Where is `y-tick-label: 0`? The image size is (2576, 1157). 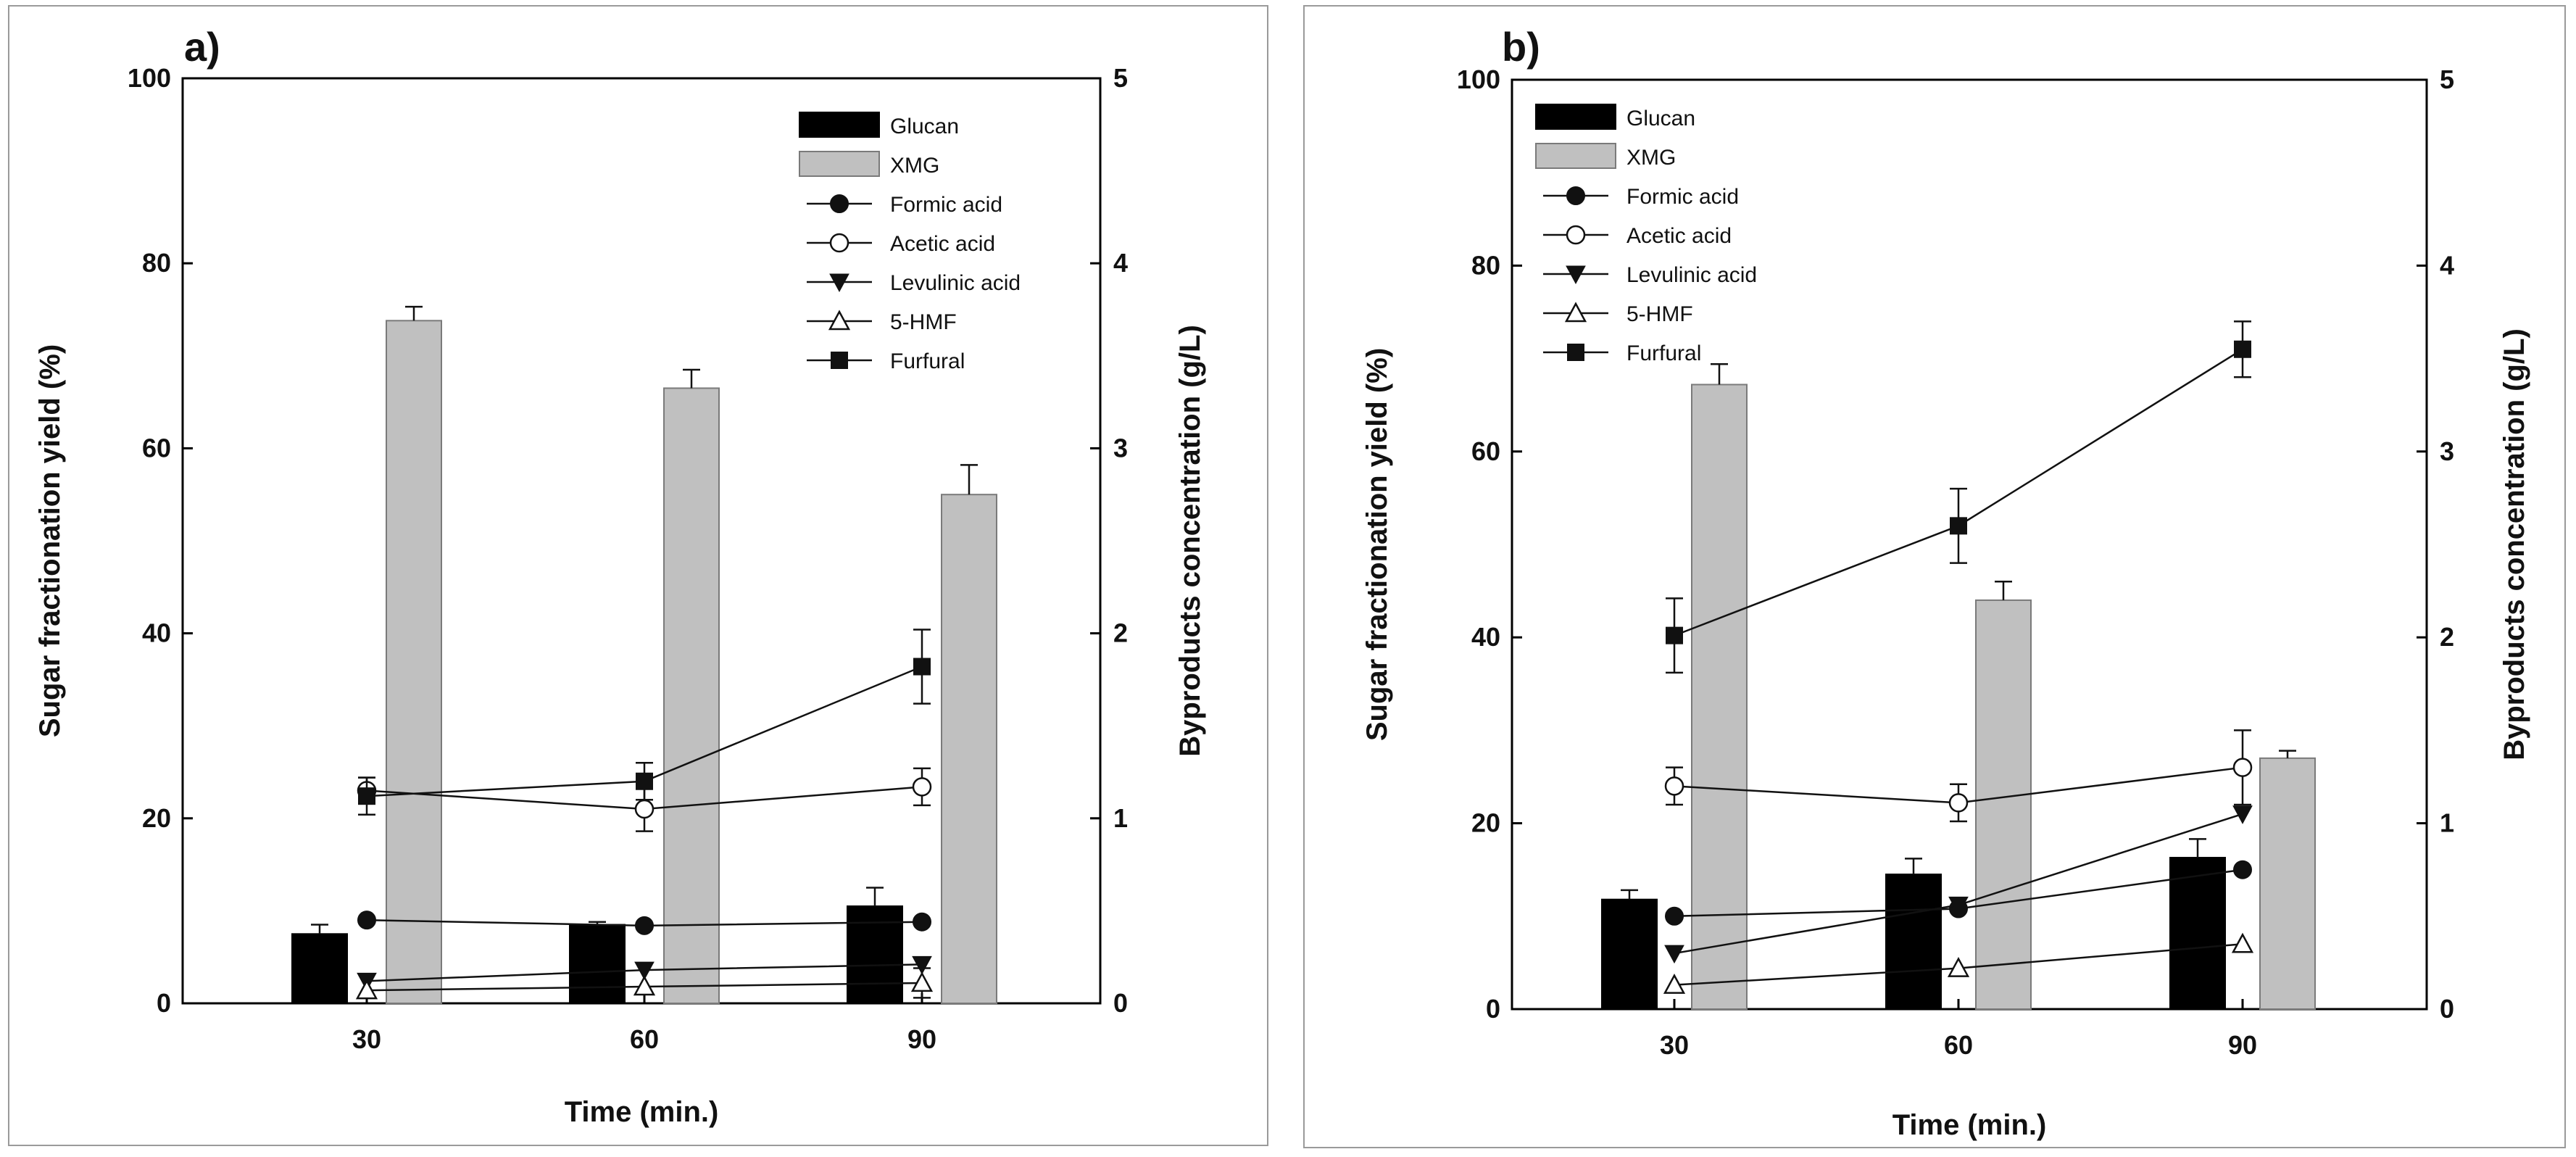
y-tick-label: 0 is located at coordinates (164, 1003).